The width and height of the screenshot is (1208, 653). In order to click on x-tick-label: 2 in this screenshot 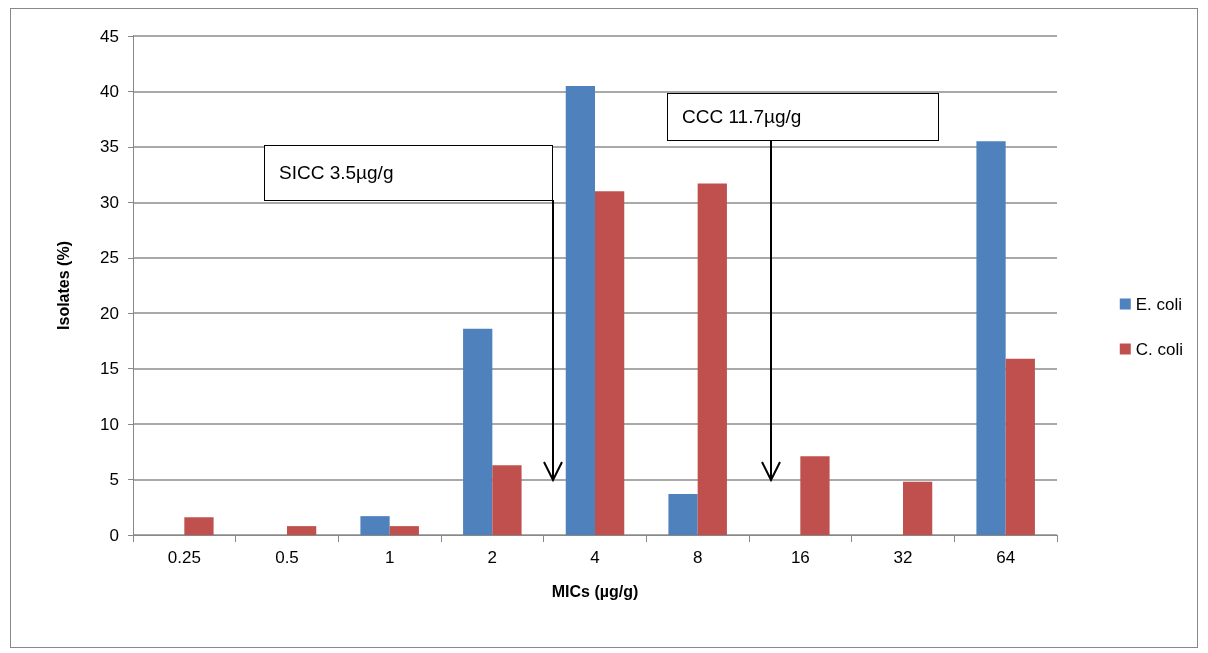, I will do `click(492, 557)`.